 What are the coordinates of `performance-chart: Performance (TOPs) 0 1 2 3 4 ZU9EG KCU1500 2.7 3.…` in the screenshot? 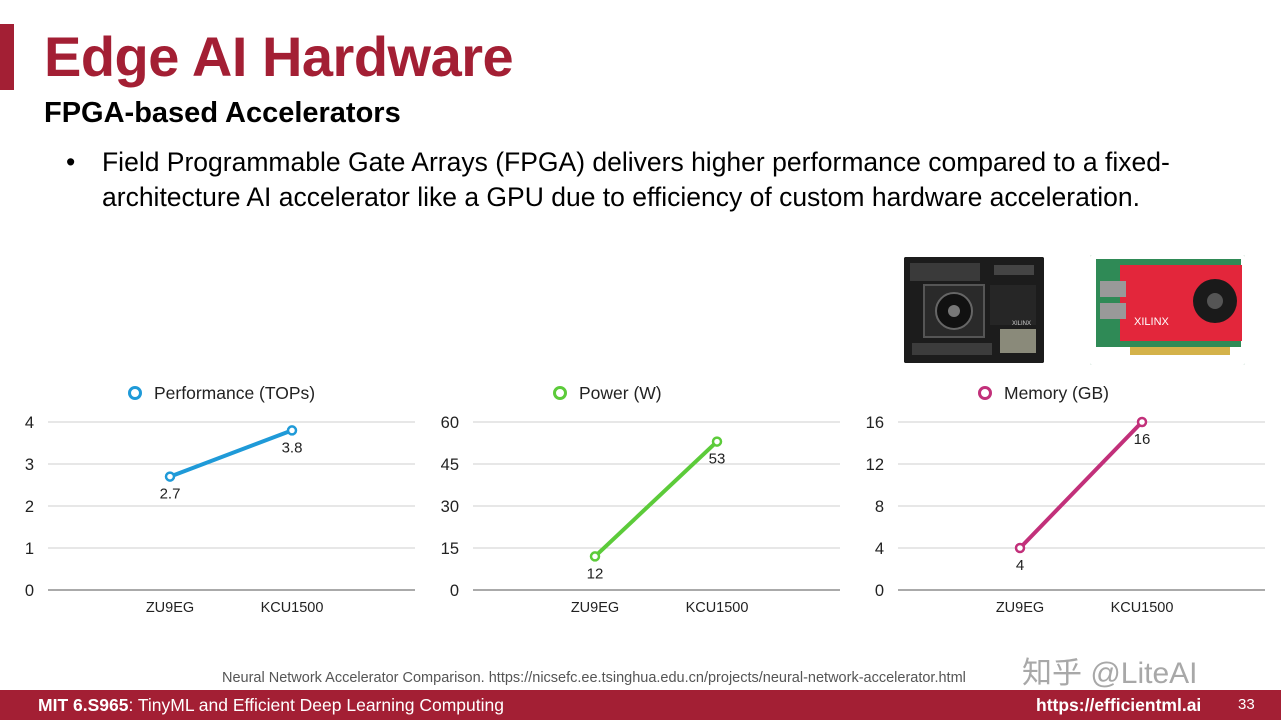 It's located at (210, 502).